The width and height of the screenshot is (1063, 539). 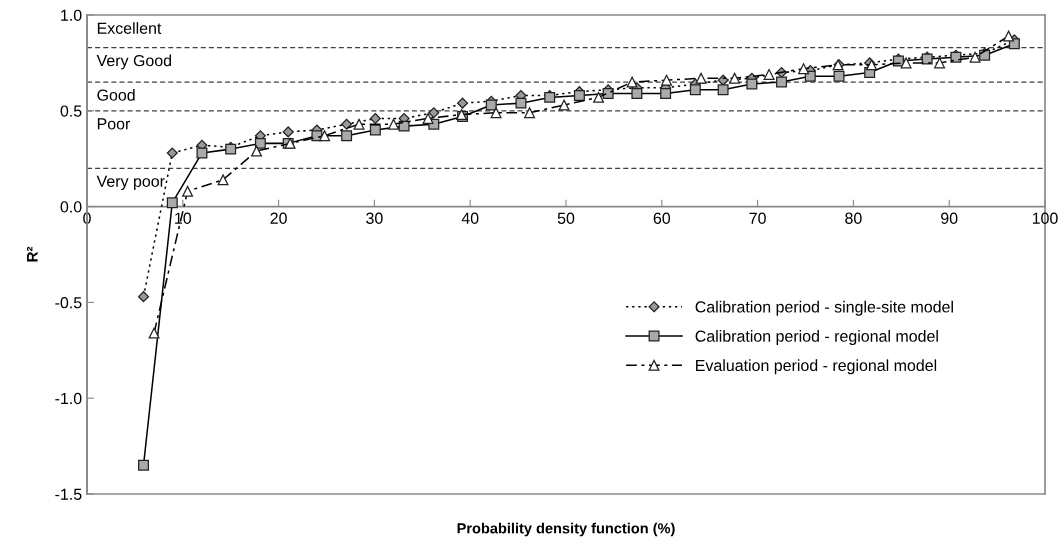 What do you see at coordinates (1045, 218) in the screenshot?
I see `x-tick-label: 100` at bounding box center [1045, 218].